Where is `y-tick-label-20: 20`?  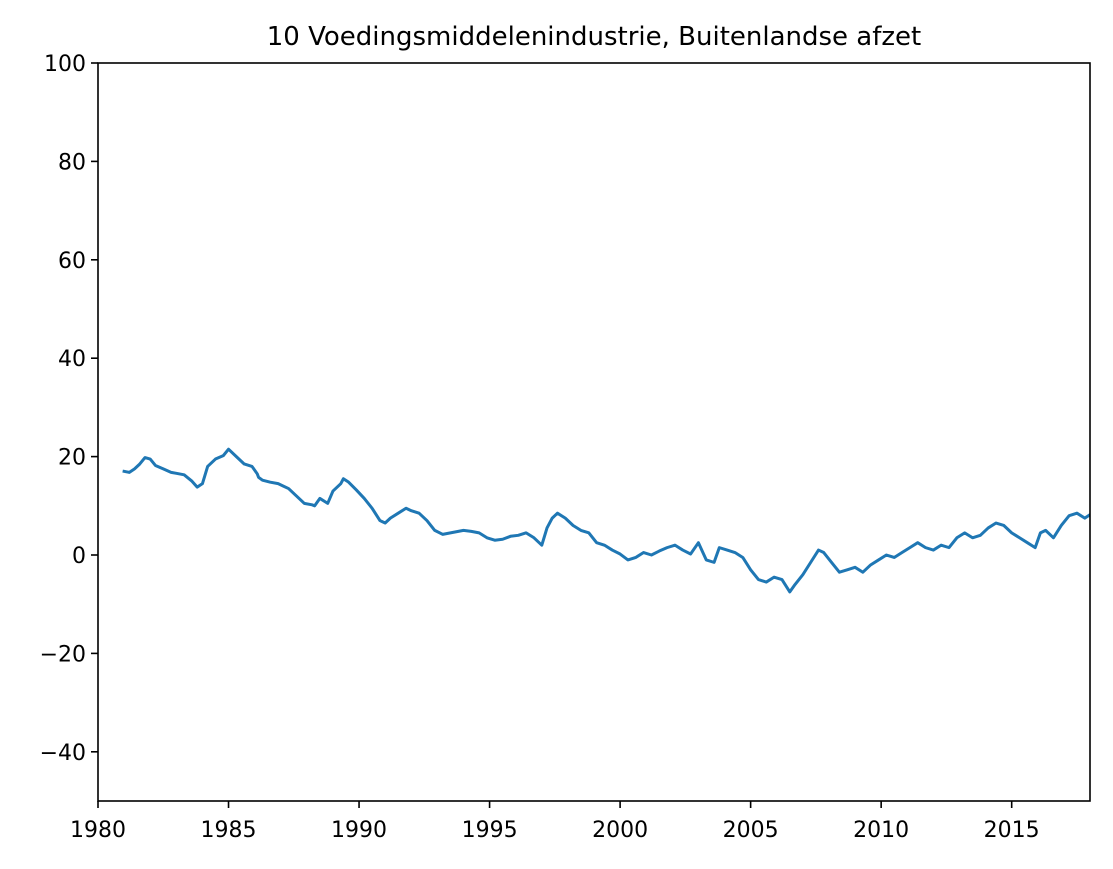 y-tick-label-20: 20 is located at coordinates (72, 458).